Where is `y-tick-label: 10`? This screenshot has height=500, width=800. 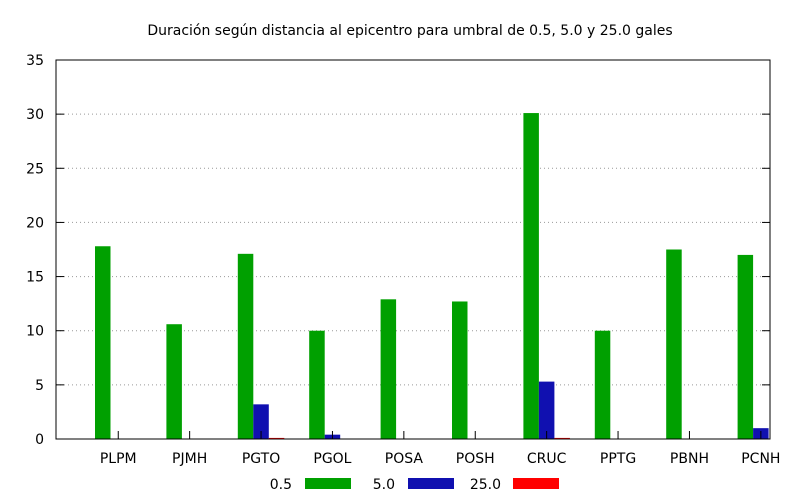 y-tick-label: 10 is located at coordinates (35, 332).